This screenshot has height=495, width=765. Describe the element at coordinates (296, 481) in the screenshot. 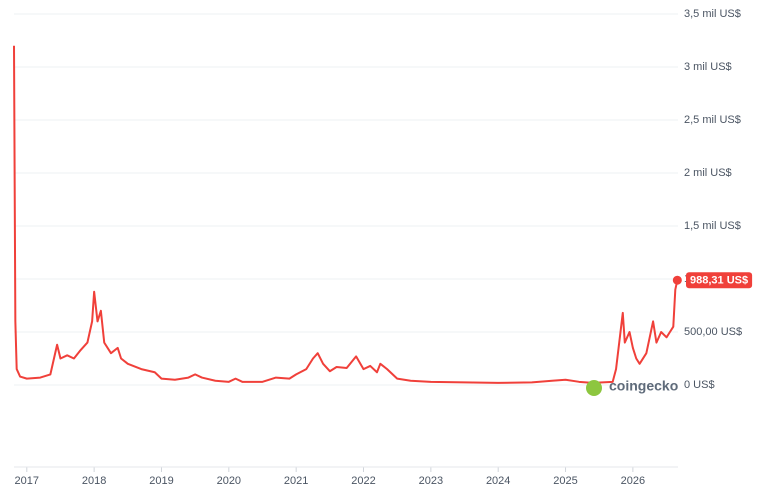

I see `x-tick-label: 2021` at that location.